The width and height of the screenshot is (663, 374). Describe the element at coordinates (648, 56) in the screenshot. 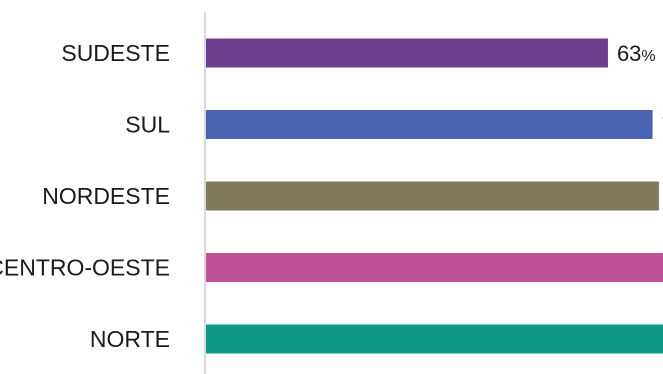

I see `percent-sign: %` at that location.